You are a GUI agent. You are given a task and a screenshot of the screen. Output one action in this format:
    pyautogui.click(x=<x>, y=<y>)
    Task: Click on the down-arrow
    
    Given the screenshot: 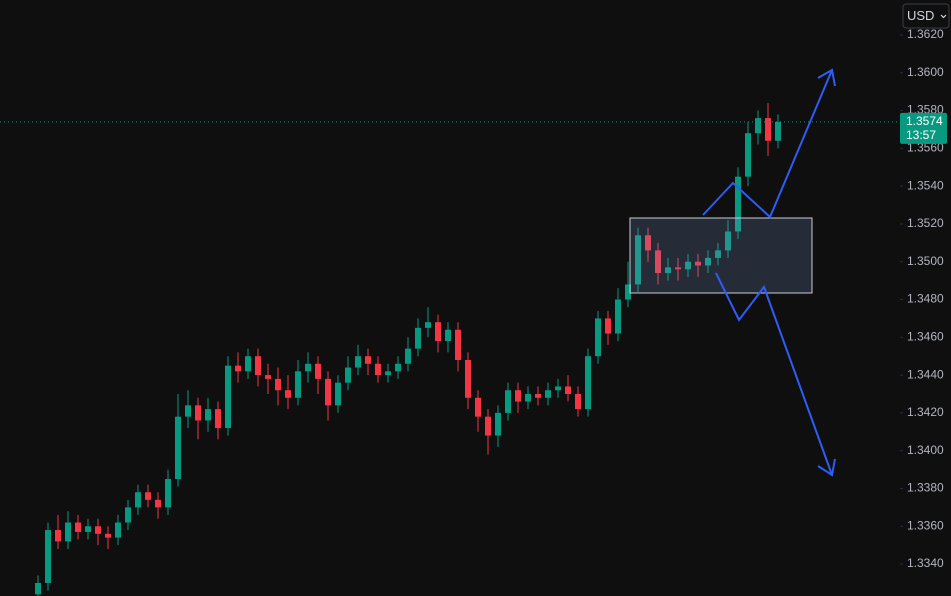 What is the action you would take?
    pyautogui.click(x=774, y=374)
    